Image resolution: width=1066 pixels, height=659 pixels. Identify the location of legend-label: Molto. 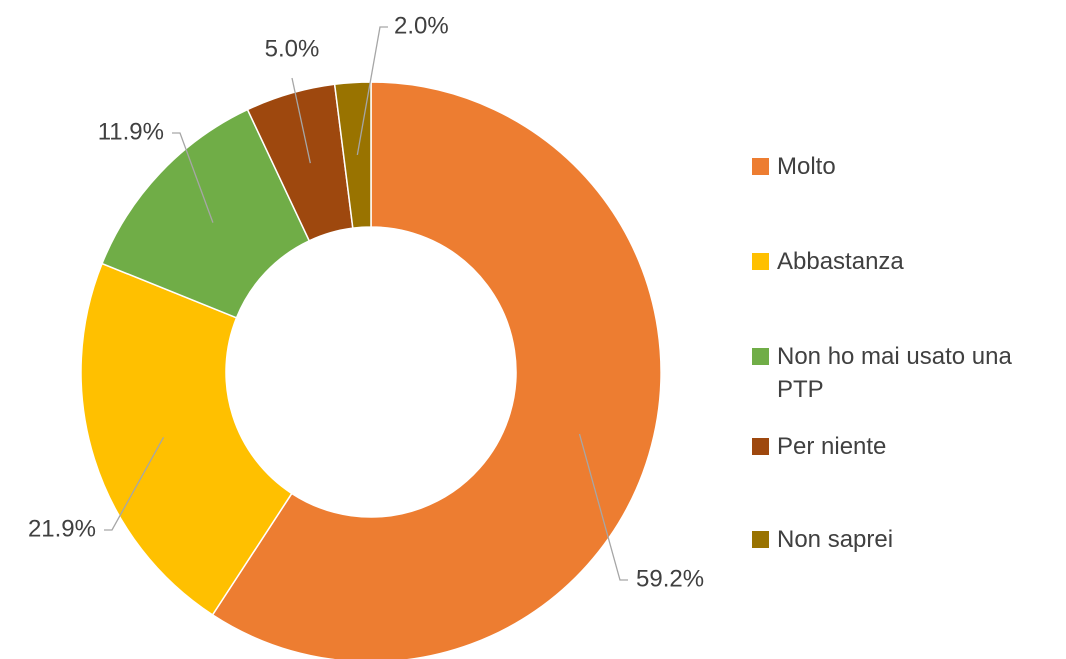
(806, 166).